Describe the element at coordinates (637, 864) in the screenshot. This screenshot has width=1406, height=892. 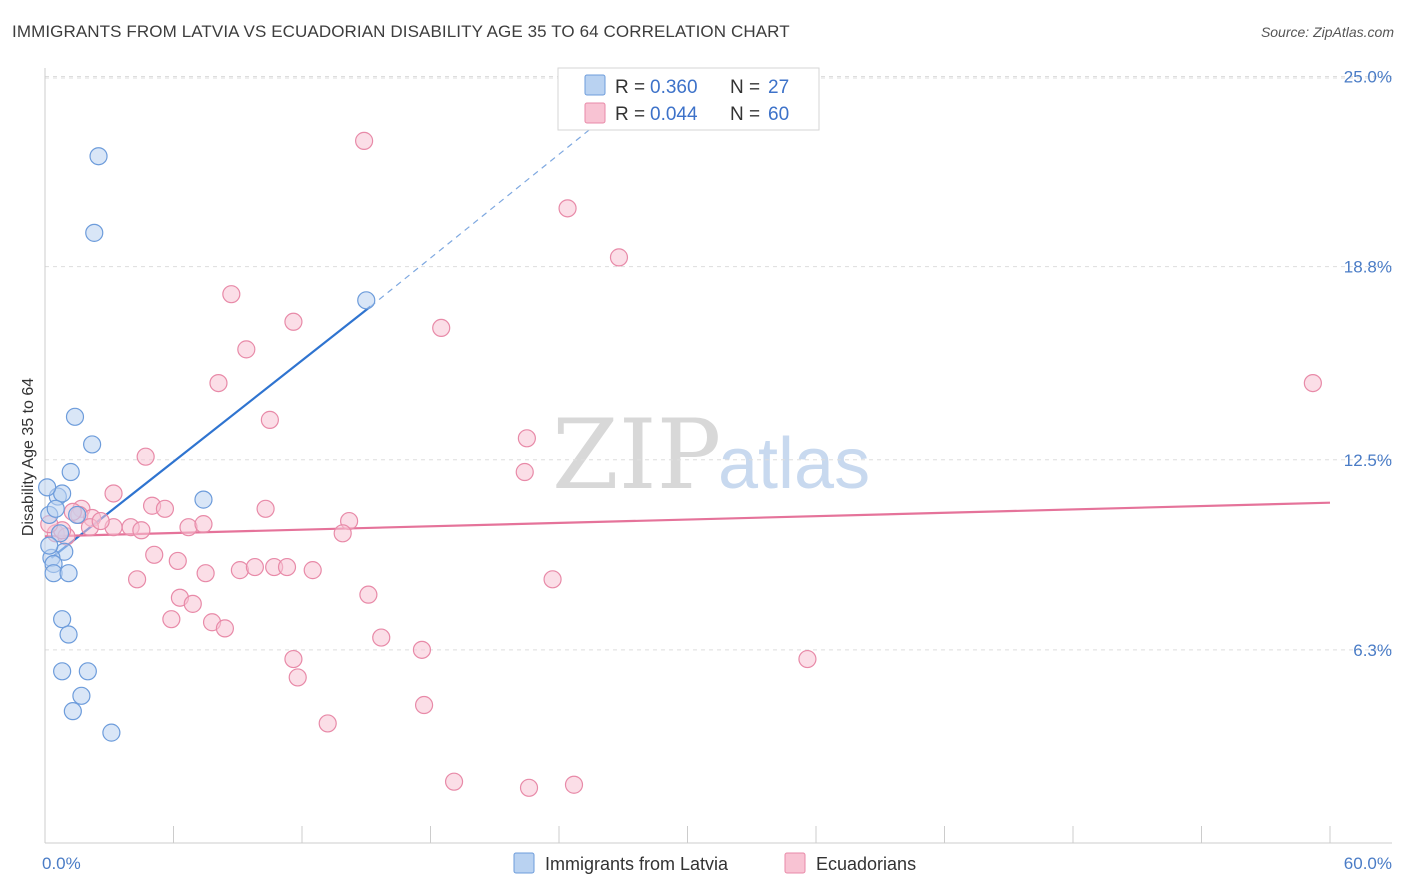
I see `bottom-legend-label-latvia: Immigrants from Latvia` at that location.